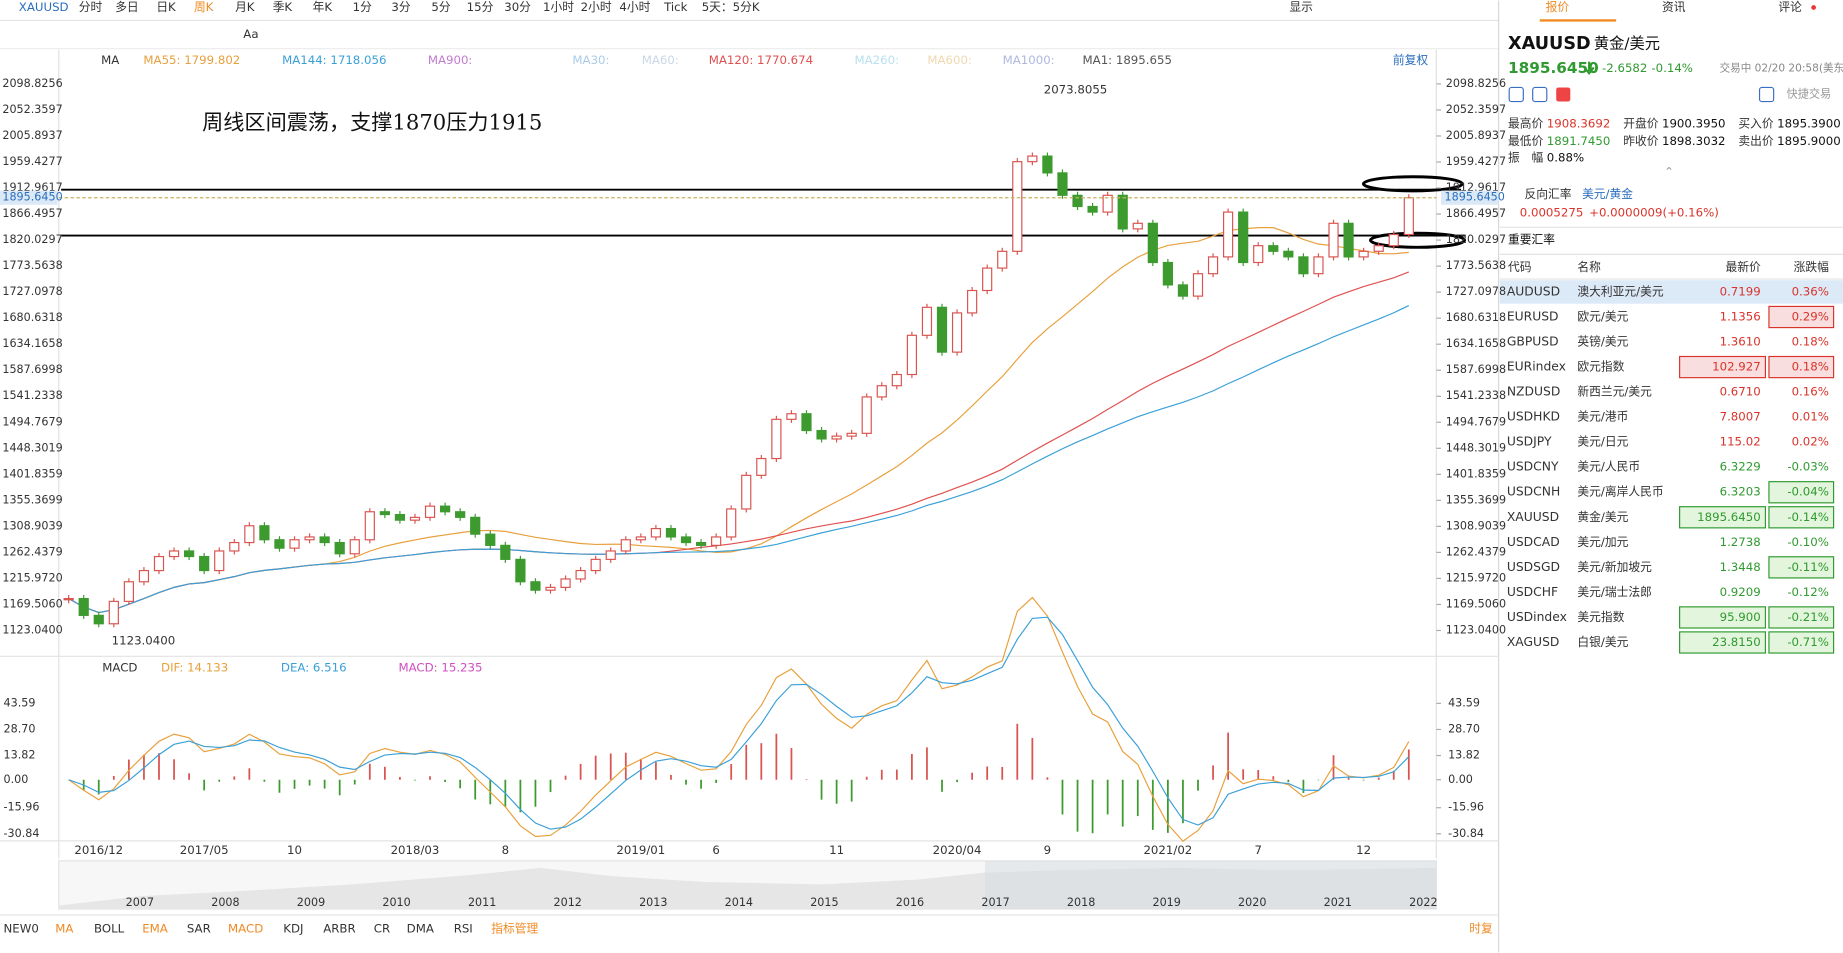 This screenshot has height=953, width=1843. I want to click on time-restore: 时复, so click(1481, 929).